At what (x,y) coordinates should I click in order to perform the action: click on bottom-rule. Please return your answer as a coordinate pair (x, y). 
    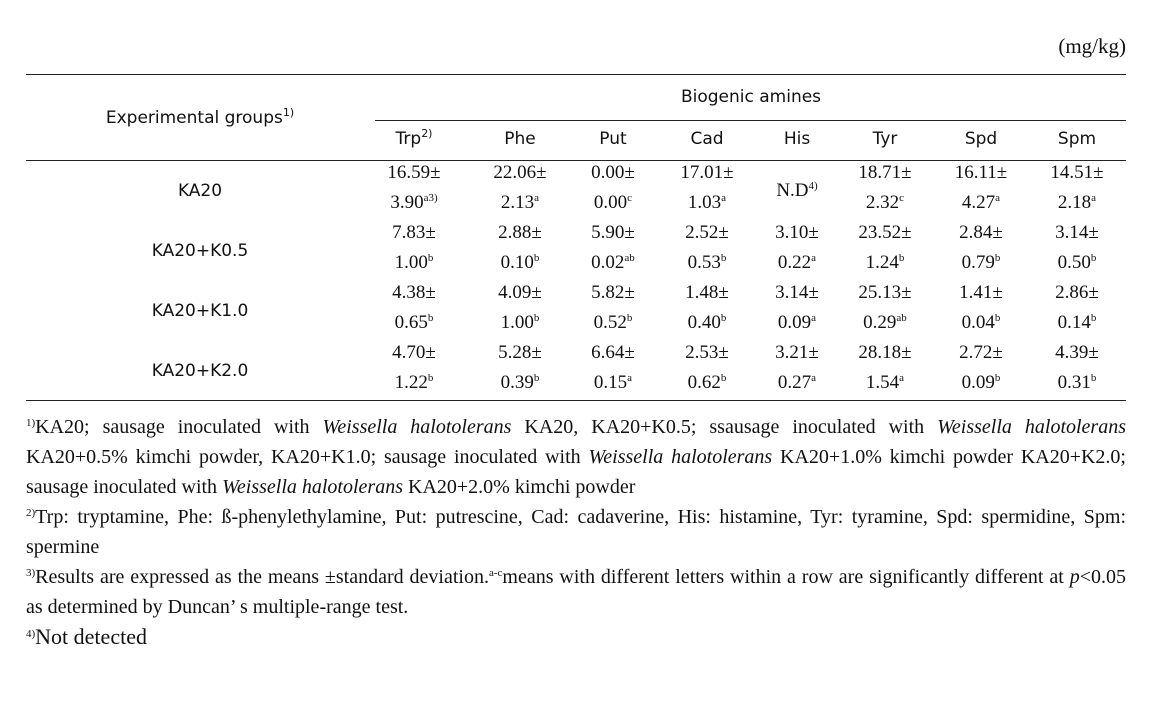
    Looking at the image, I should click on (576, 400).